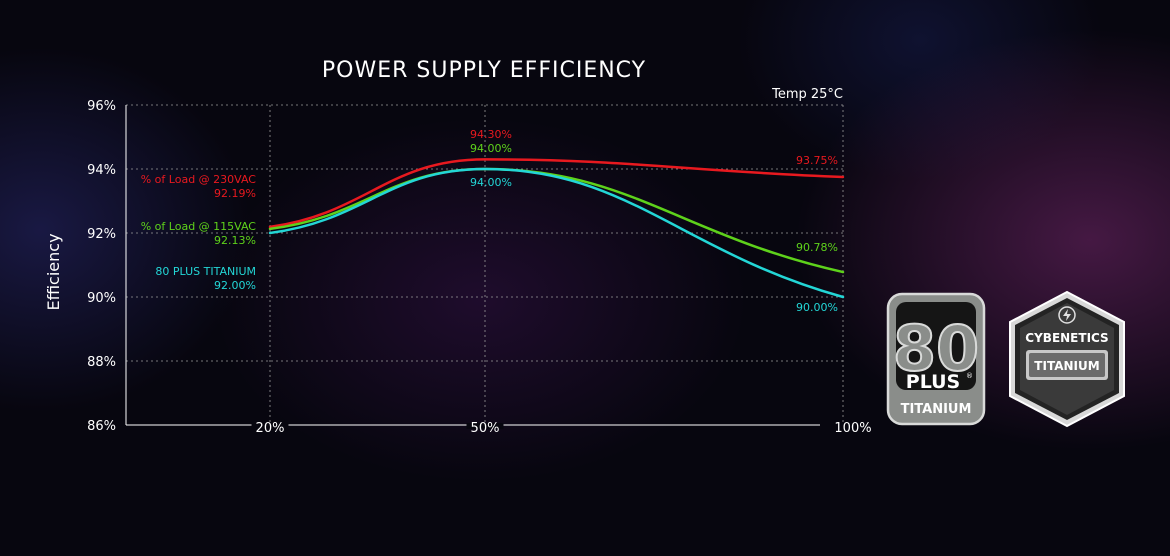 Image resolution: width=1170 pixels, height=556 pixels. Describe the element at coordinates (199, 226) in the screenshot. I see `legend-series-name: % of Load @ 115VAC` at that location.